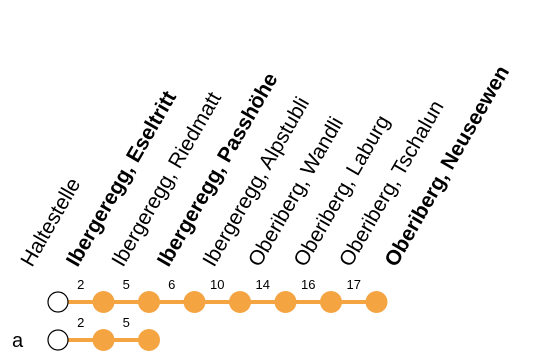 The image size is (536, 354). What do you see at coordinates (18, 341) in the screenshot?
I see `route-variant-label: a` at bounding box center [18, 341].